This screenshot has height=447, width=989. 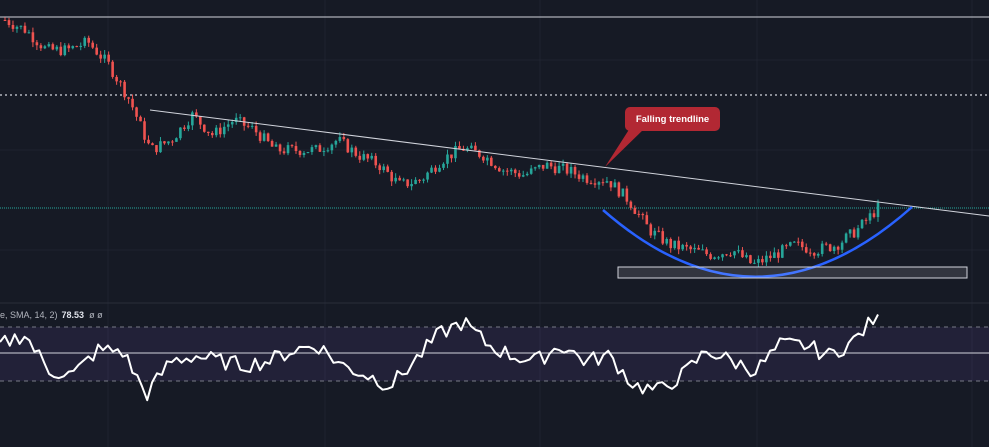 What do you see at coordinates (757, 242) in the screenshot?
I see `rounding-bottom-arc` at bounding box center [757, 242].